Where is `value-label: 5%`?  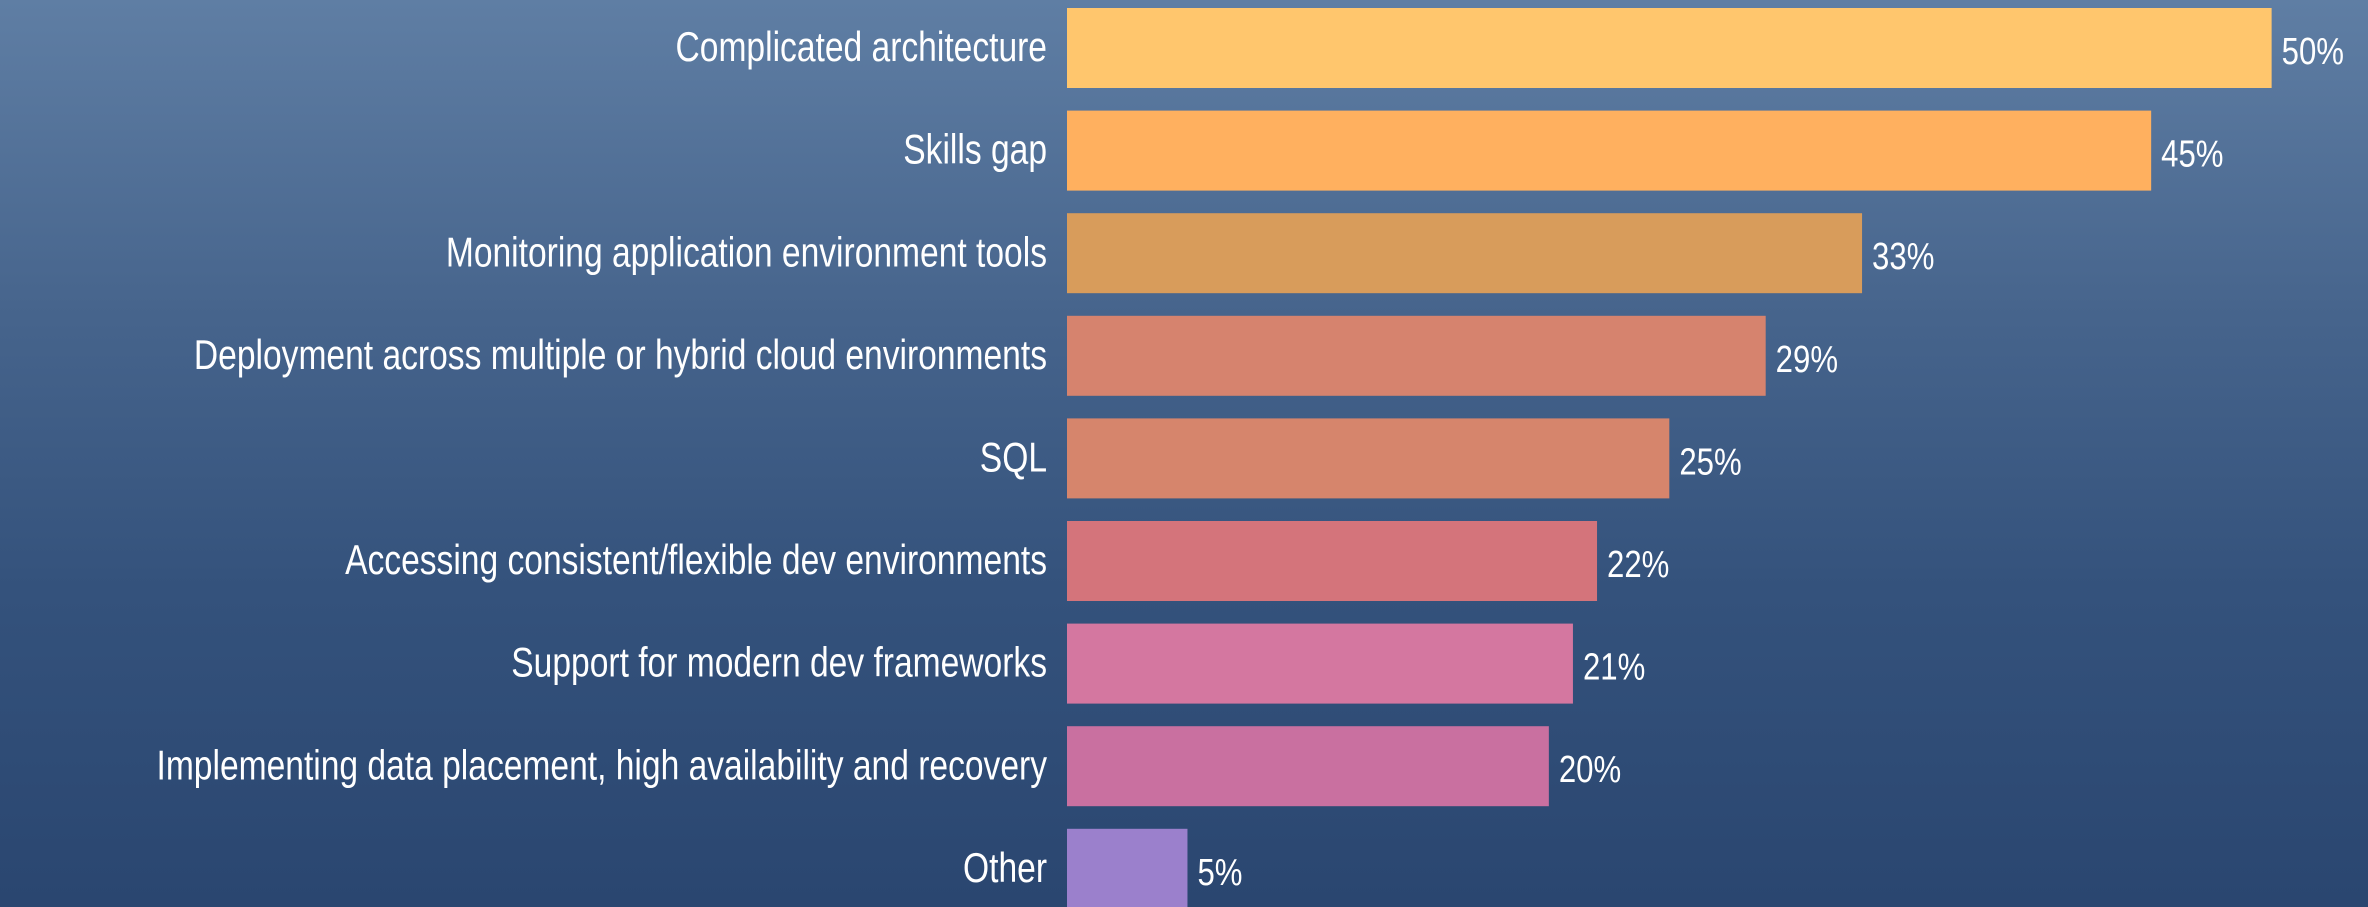 value-label: 5% is located at coordinates (1219, 873).